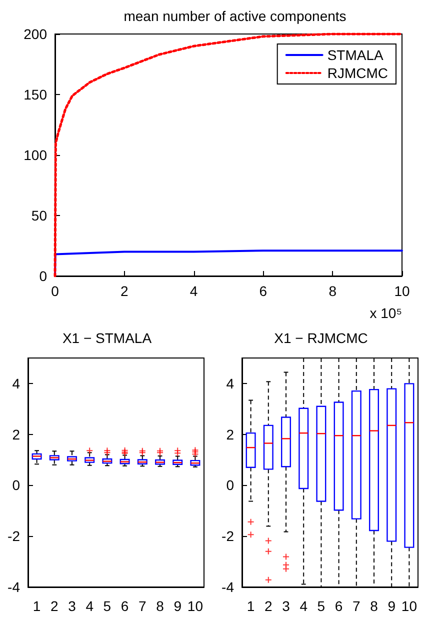  Describe the element at coordinates (386, 313) in the screenshot. I see `x-axis-title: x 10⁵` at that location.